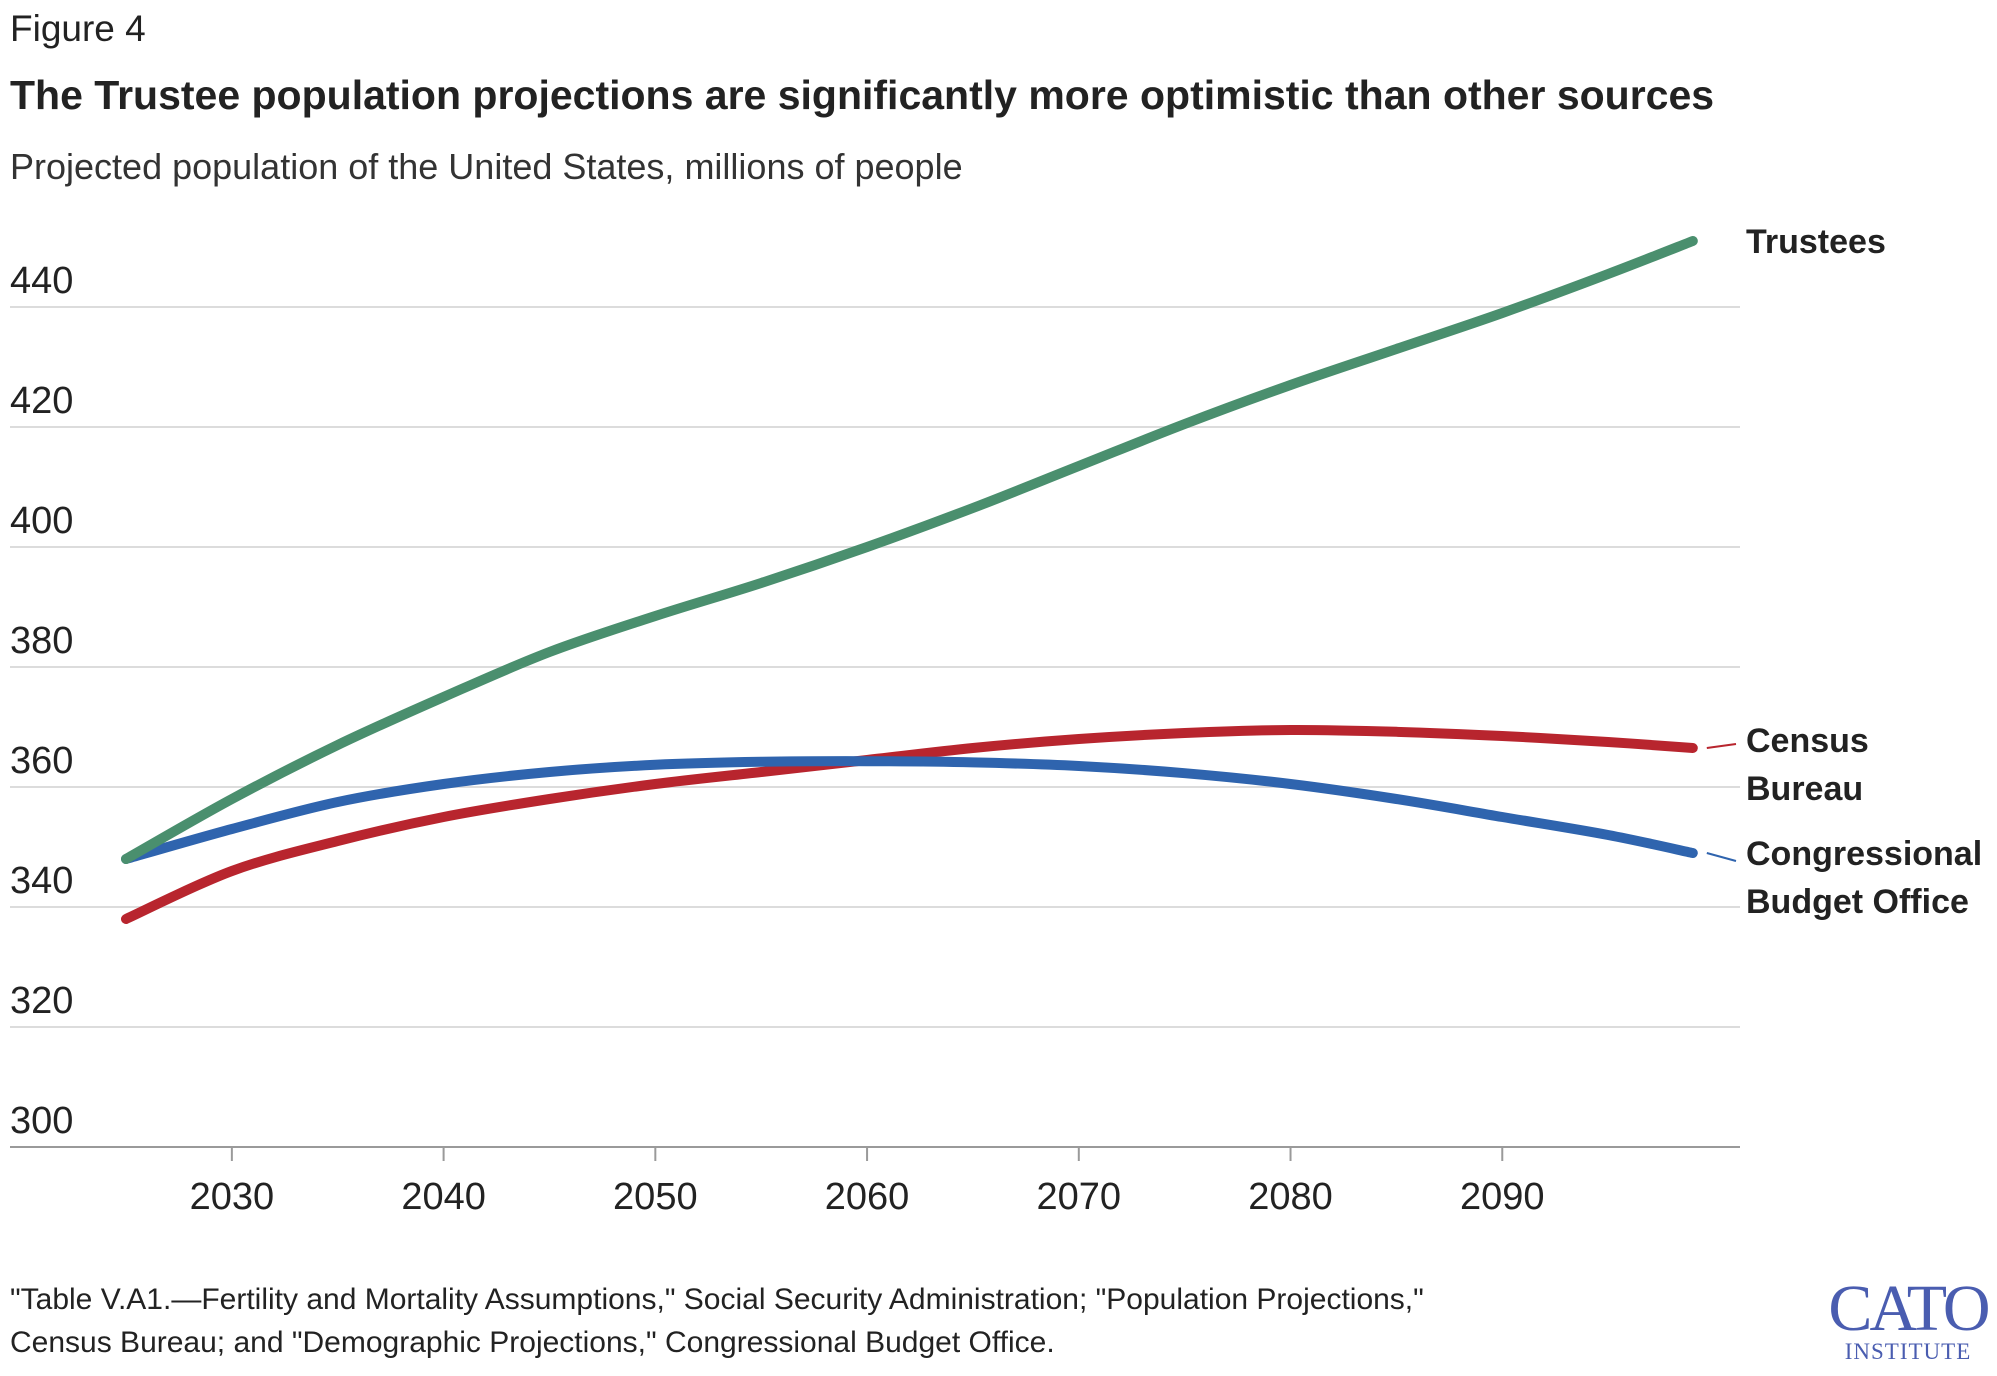 The height and width of the screenshot is (1376, 1997). What do you see at coordinates (867, 1197) in the screenshot?
I see `x-tick-label-2060: 2060` at bounding box center [867, 1197].